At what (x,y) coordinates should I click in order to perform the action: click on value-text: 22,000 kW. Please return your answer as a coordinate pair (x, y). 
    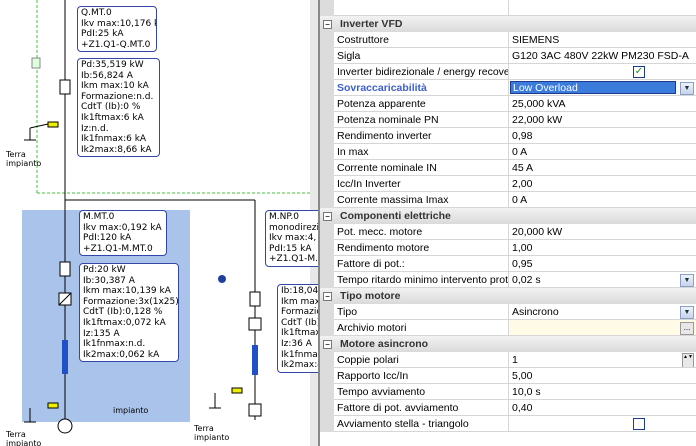
    Looking at the image, I should click on (537, 120).